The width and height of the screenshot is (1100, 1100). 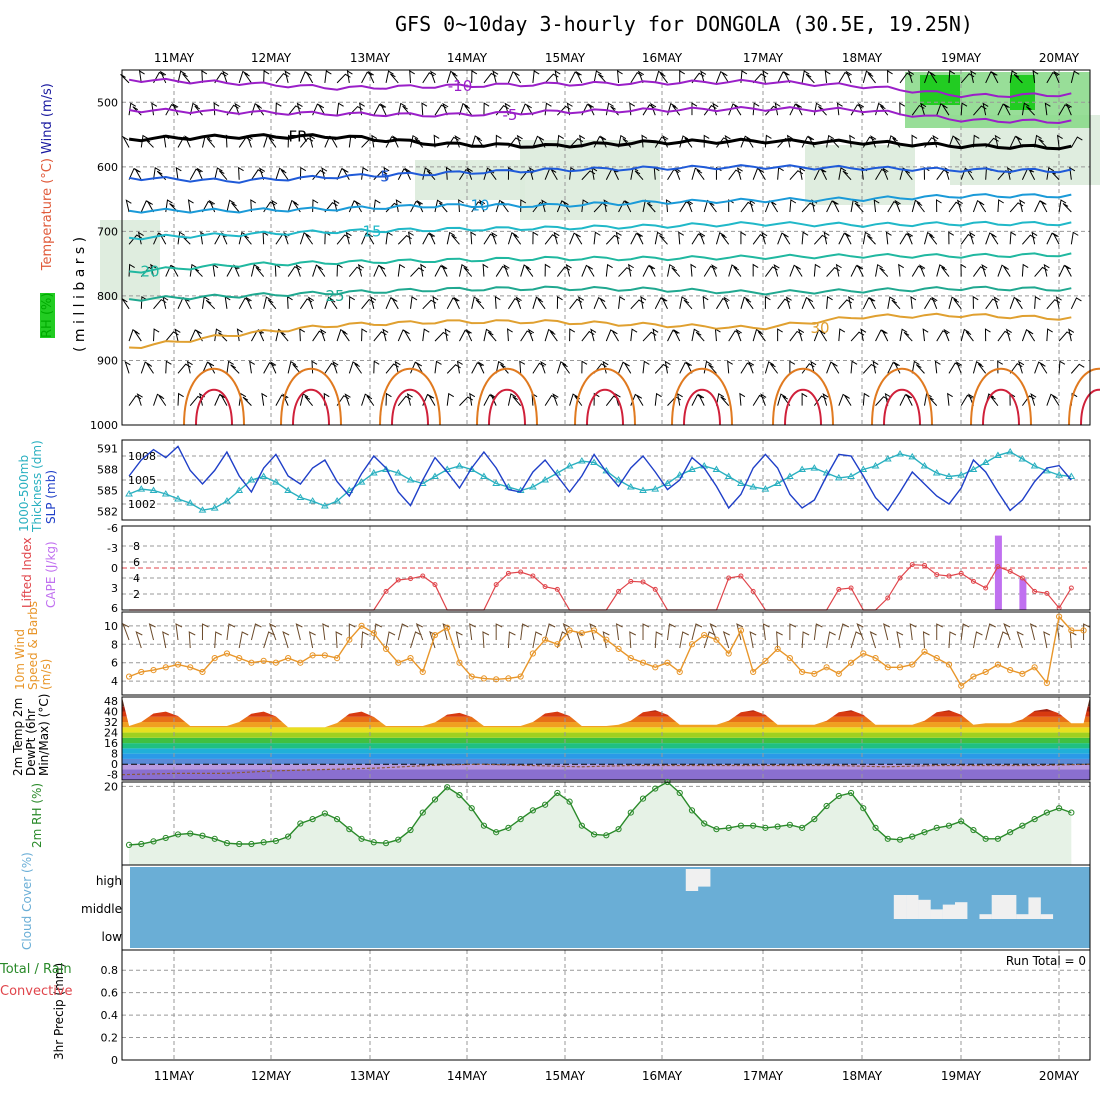 I want to click on precip-tick-0.2: 0.2, so click(x=110, y=1038).